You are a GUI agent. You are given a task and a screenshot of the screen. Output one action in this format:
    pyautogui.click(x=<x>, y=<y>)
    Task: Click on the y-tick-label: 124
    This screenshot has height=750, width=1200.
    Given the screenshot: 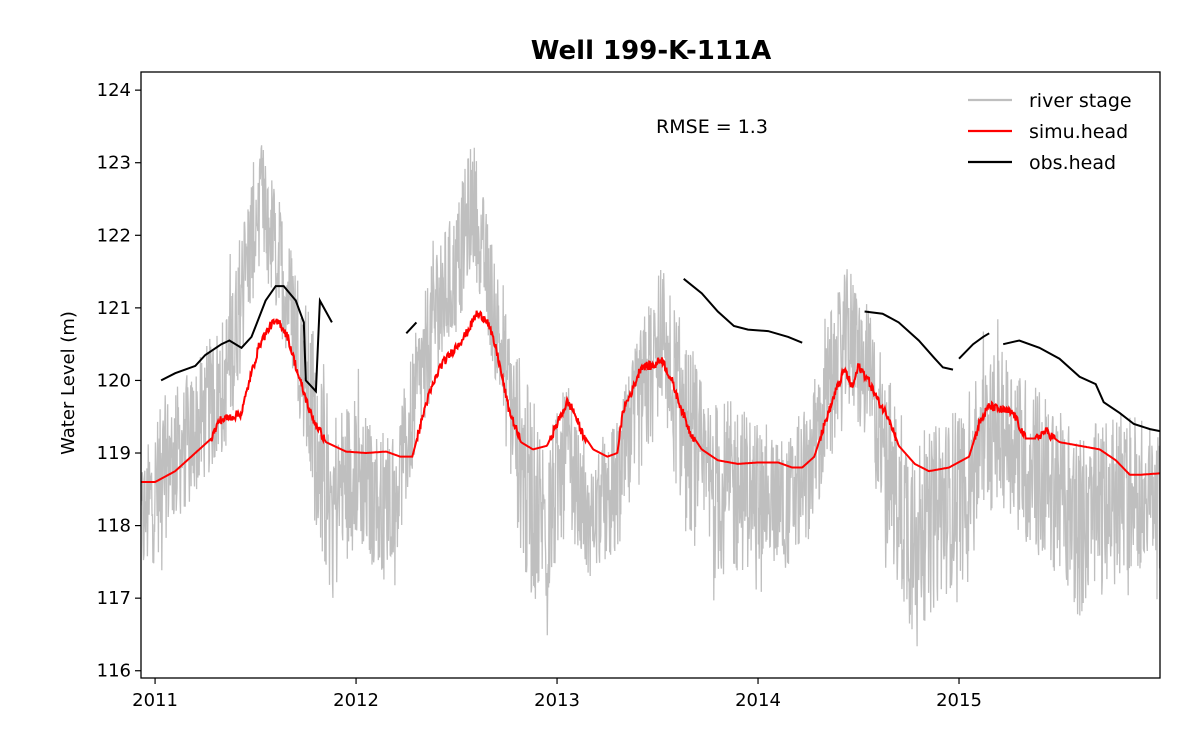 What is the action you would take?
    pyautogui.click(x=114, y=90)
    